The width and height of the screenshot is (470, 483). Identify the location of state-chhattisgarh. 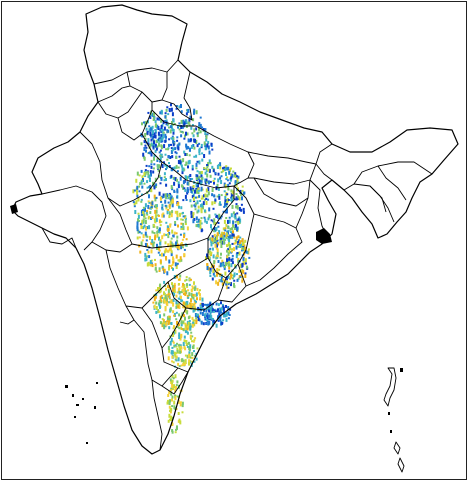
(231, 232).